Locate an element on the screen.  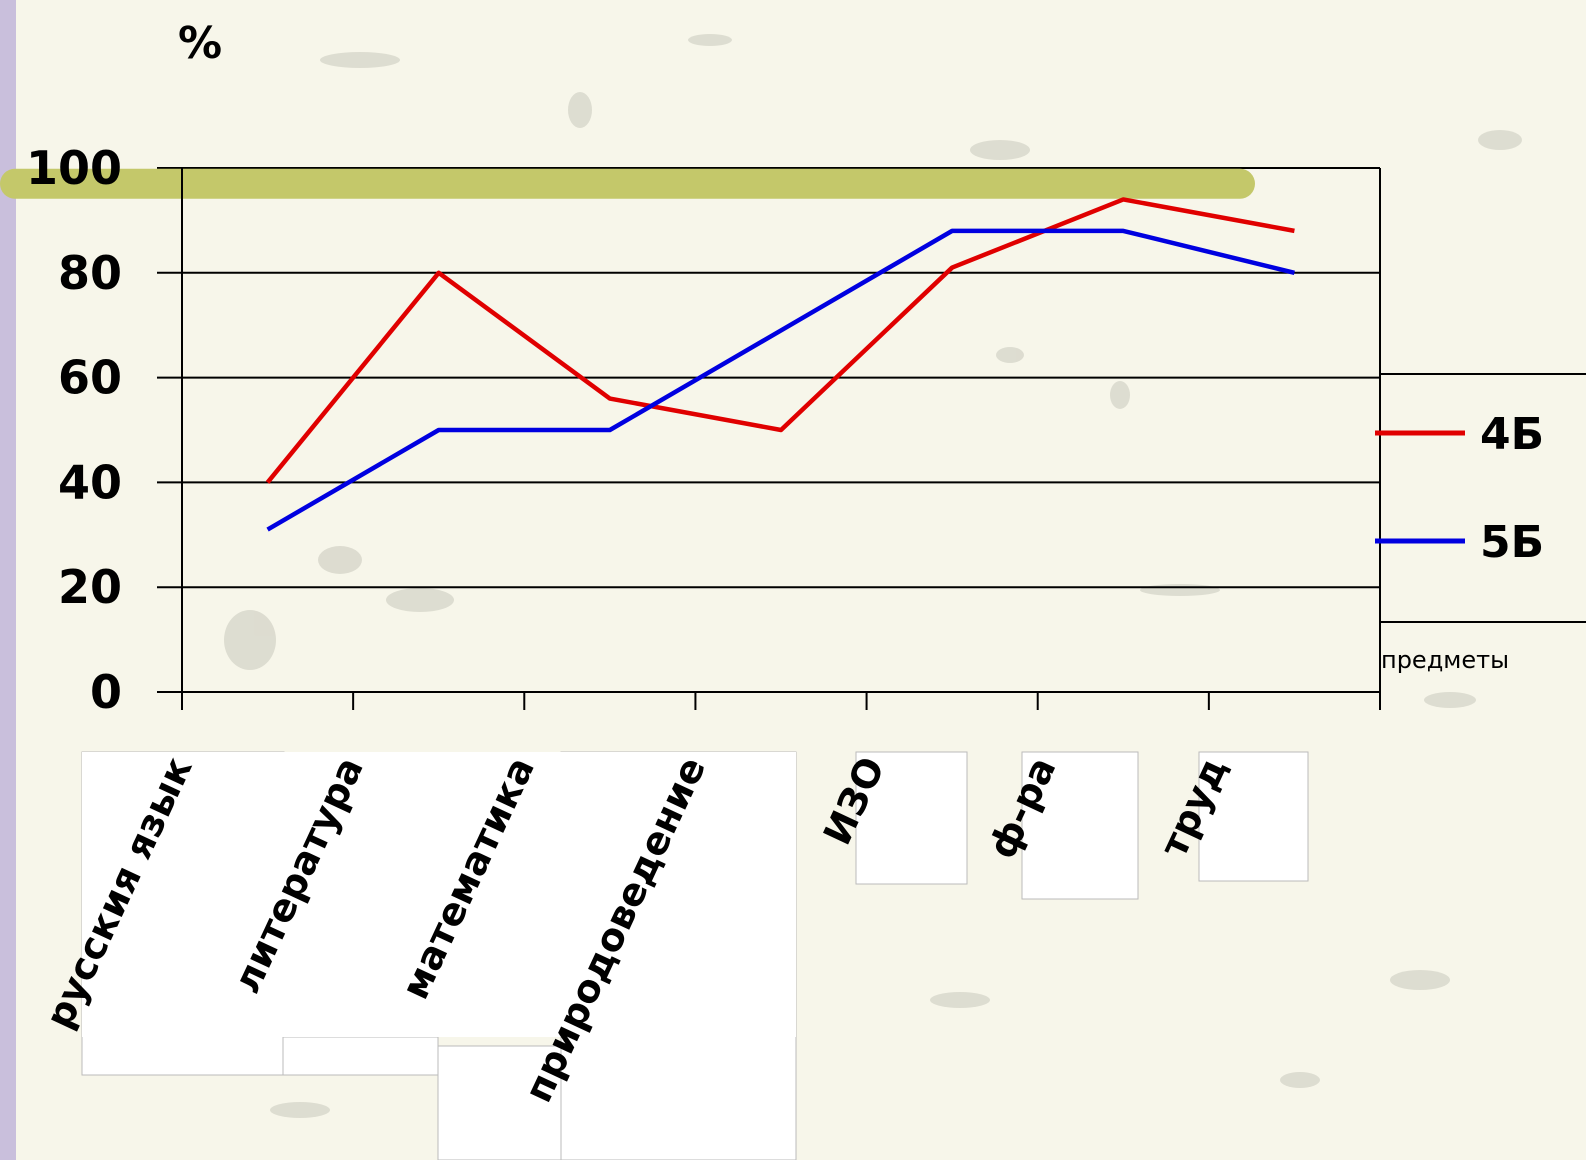
y-tick-label: 80 is located at coordinates (90, 273).